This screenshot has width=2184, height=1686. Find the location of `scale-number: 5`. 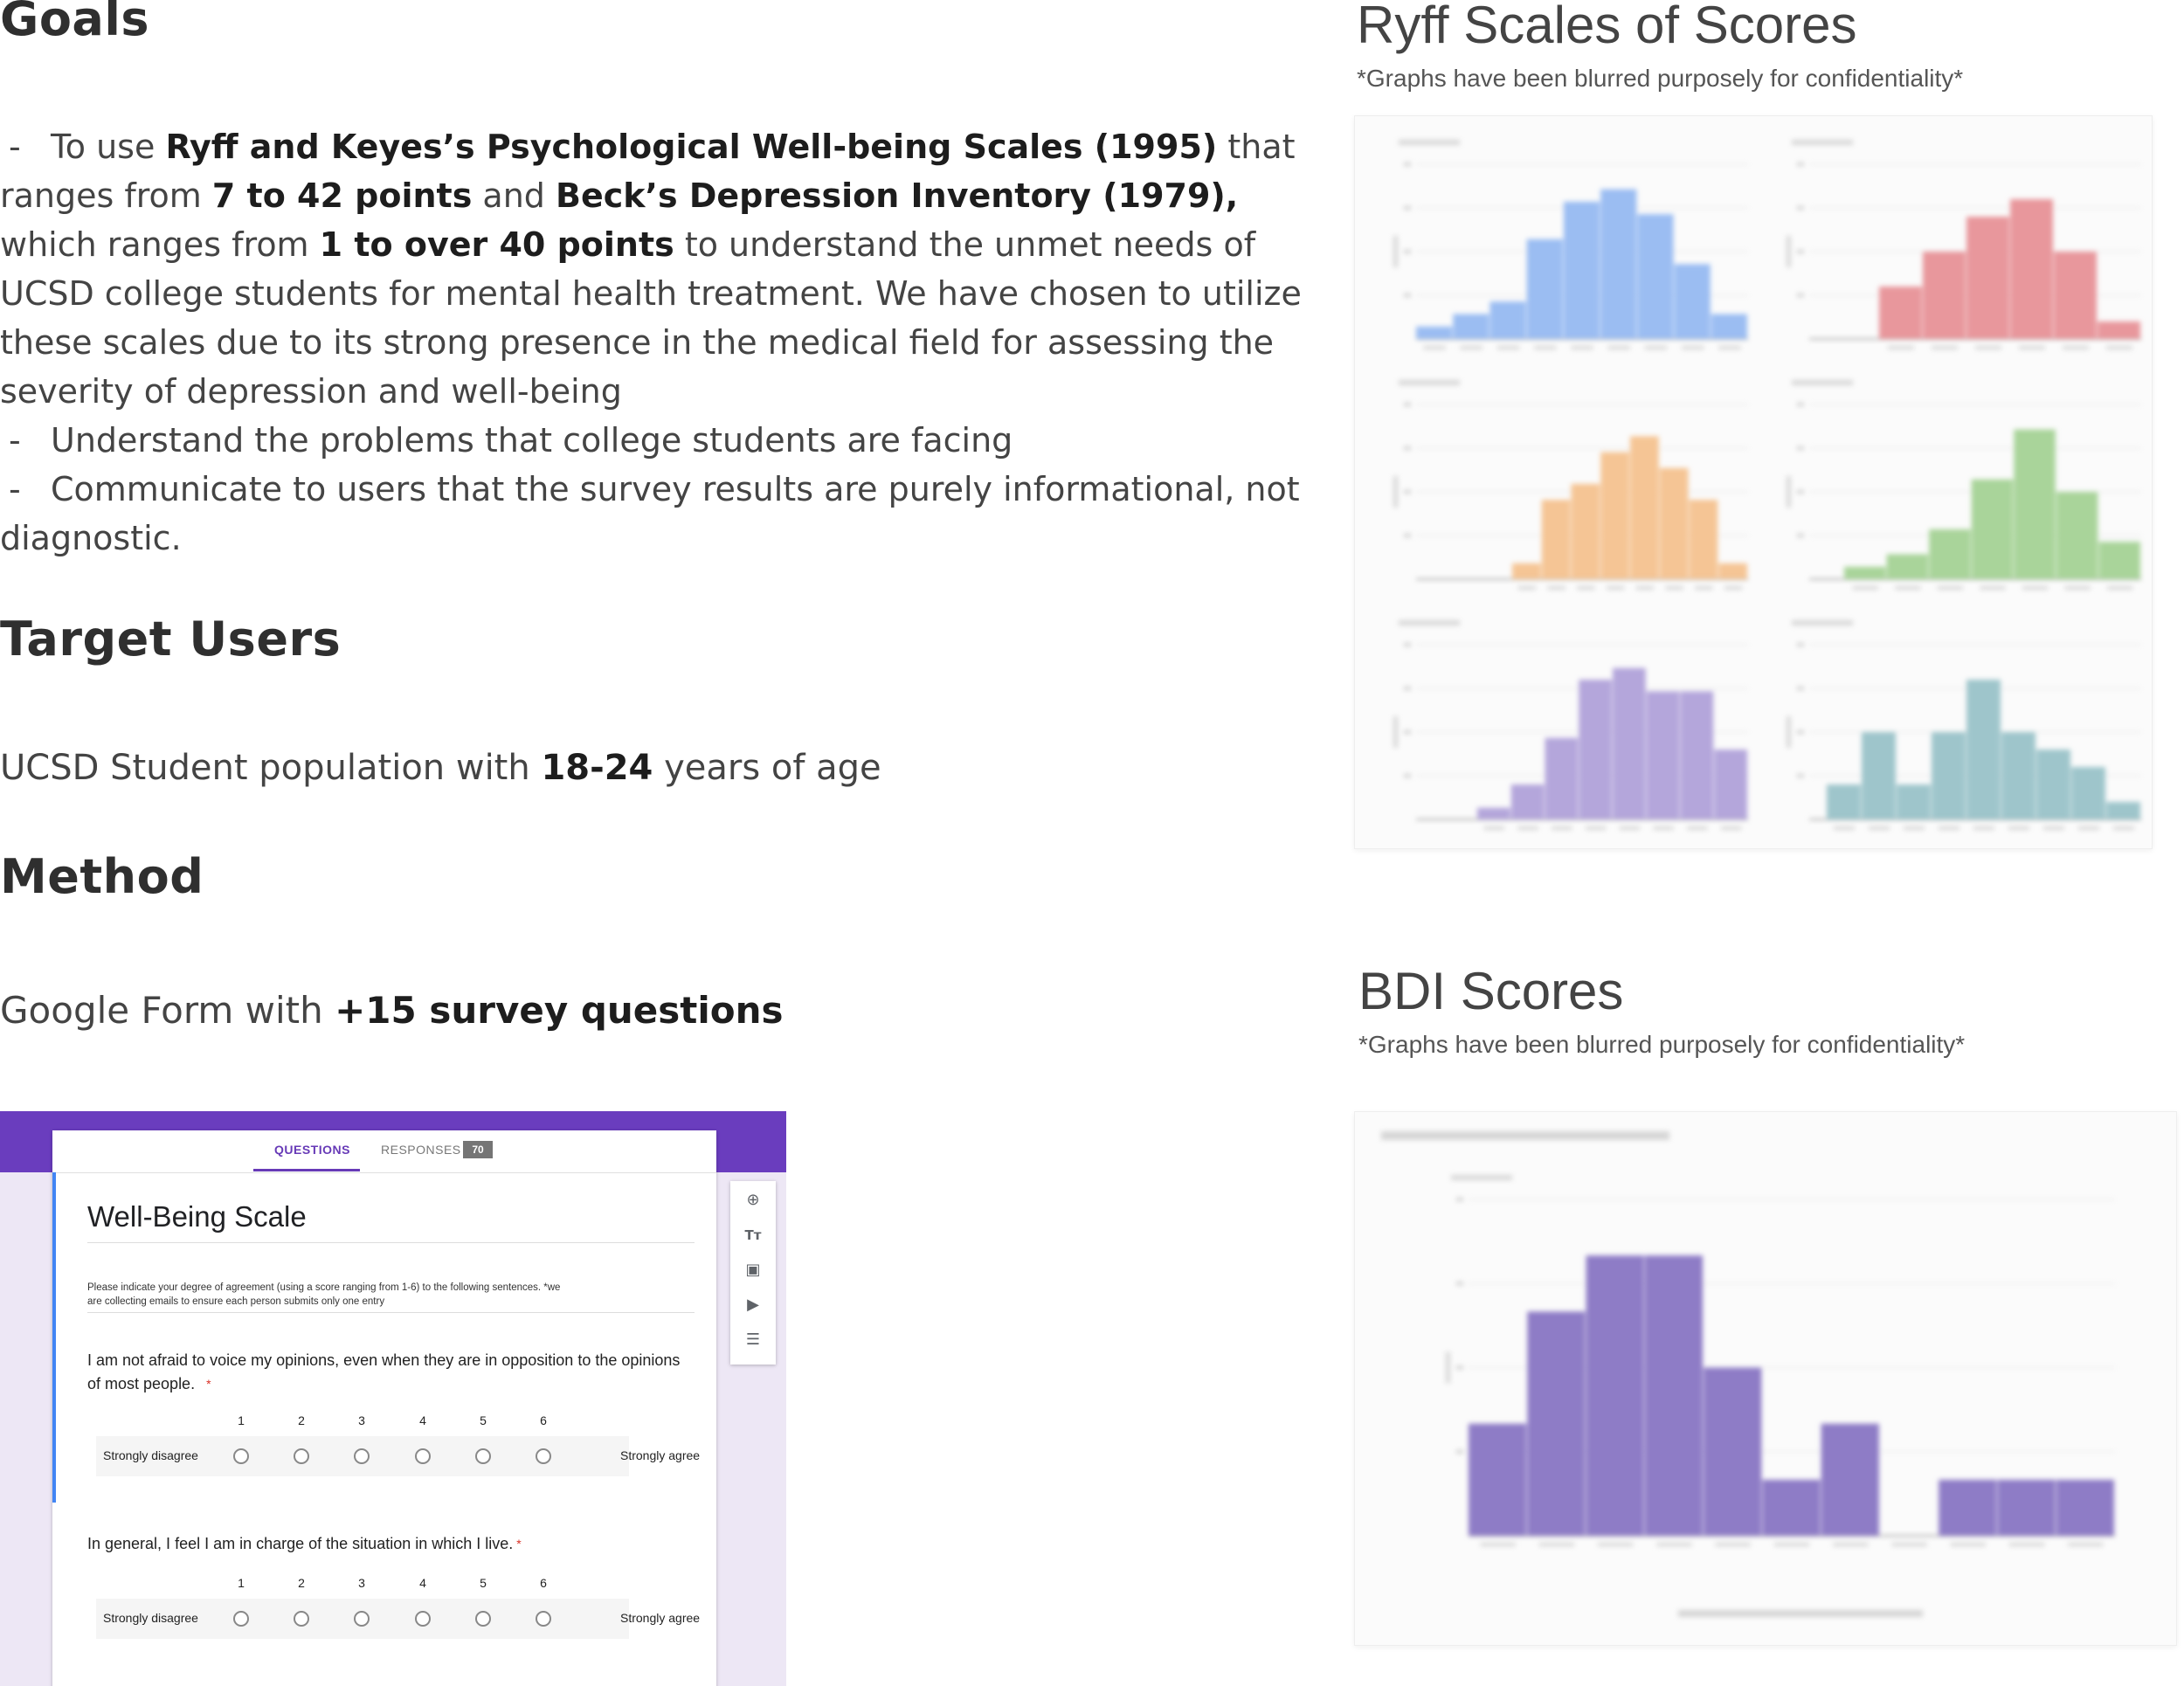

scale-number: 5 is located at coordinates (483, 1420).